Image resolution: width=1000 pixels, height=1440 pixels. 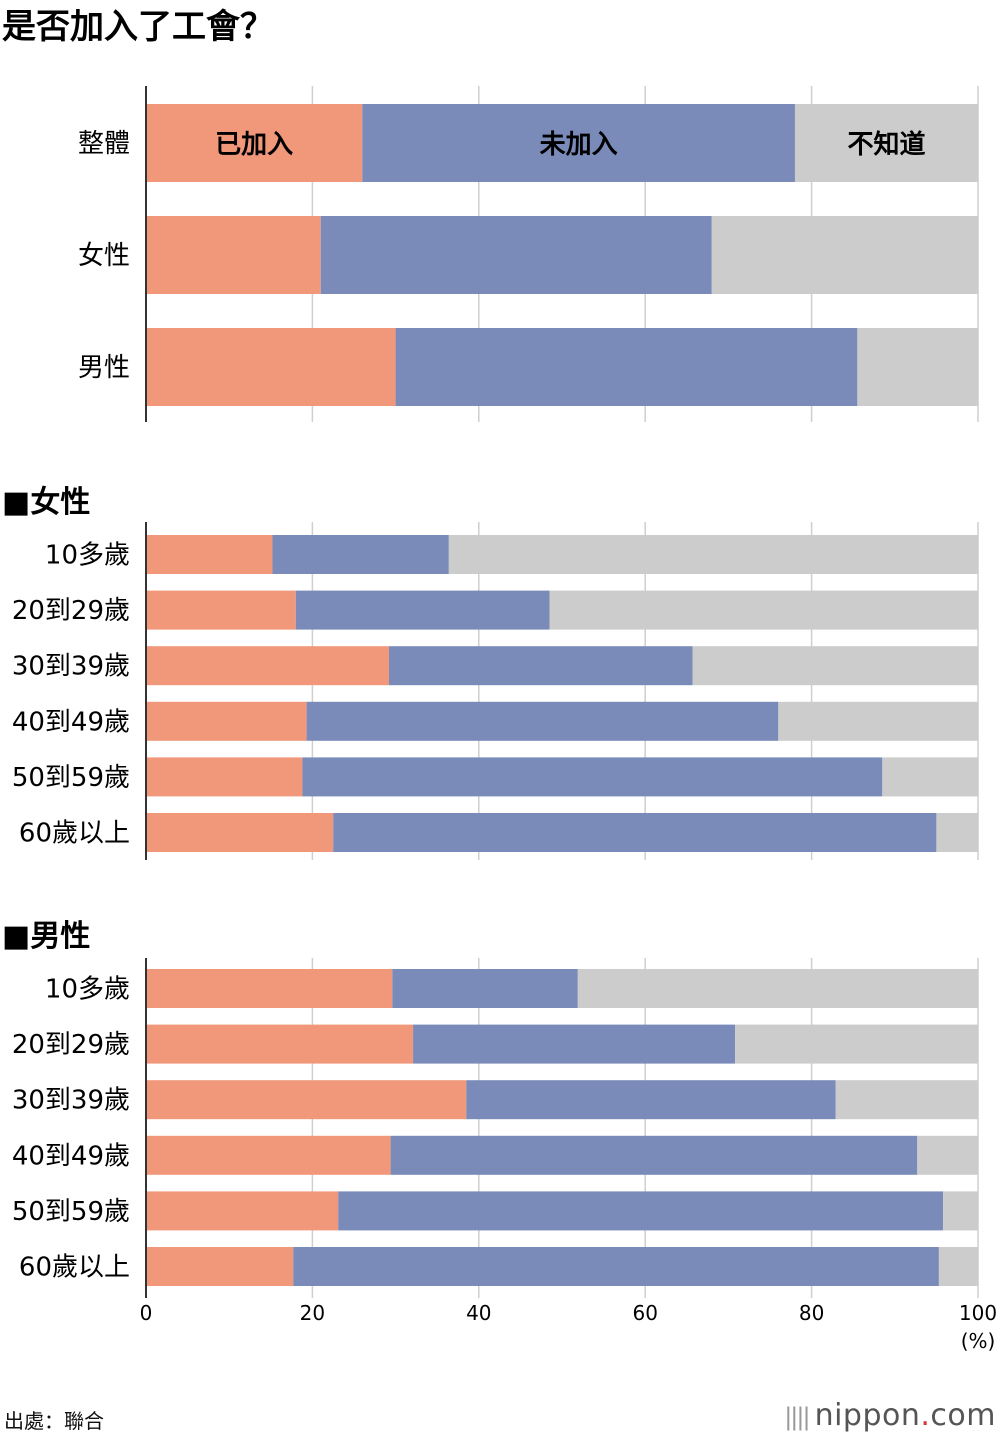 I want to click on category-label-2-4: 50到59歲, so click(x=71, y=1212).